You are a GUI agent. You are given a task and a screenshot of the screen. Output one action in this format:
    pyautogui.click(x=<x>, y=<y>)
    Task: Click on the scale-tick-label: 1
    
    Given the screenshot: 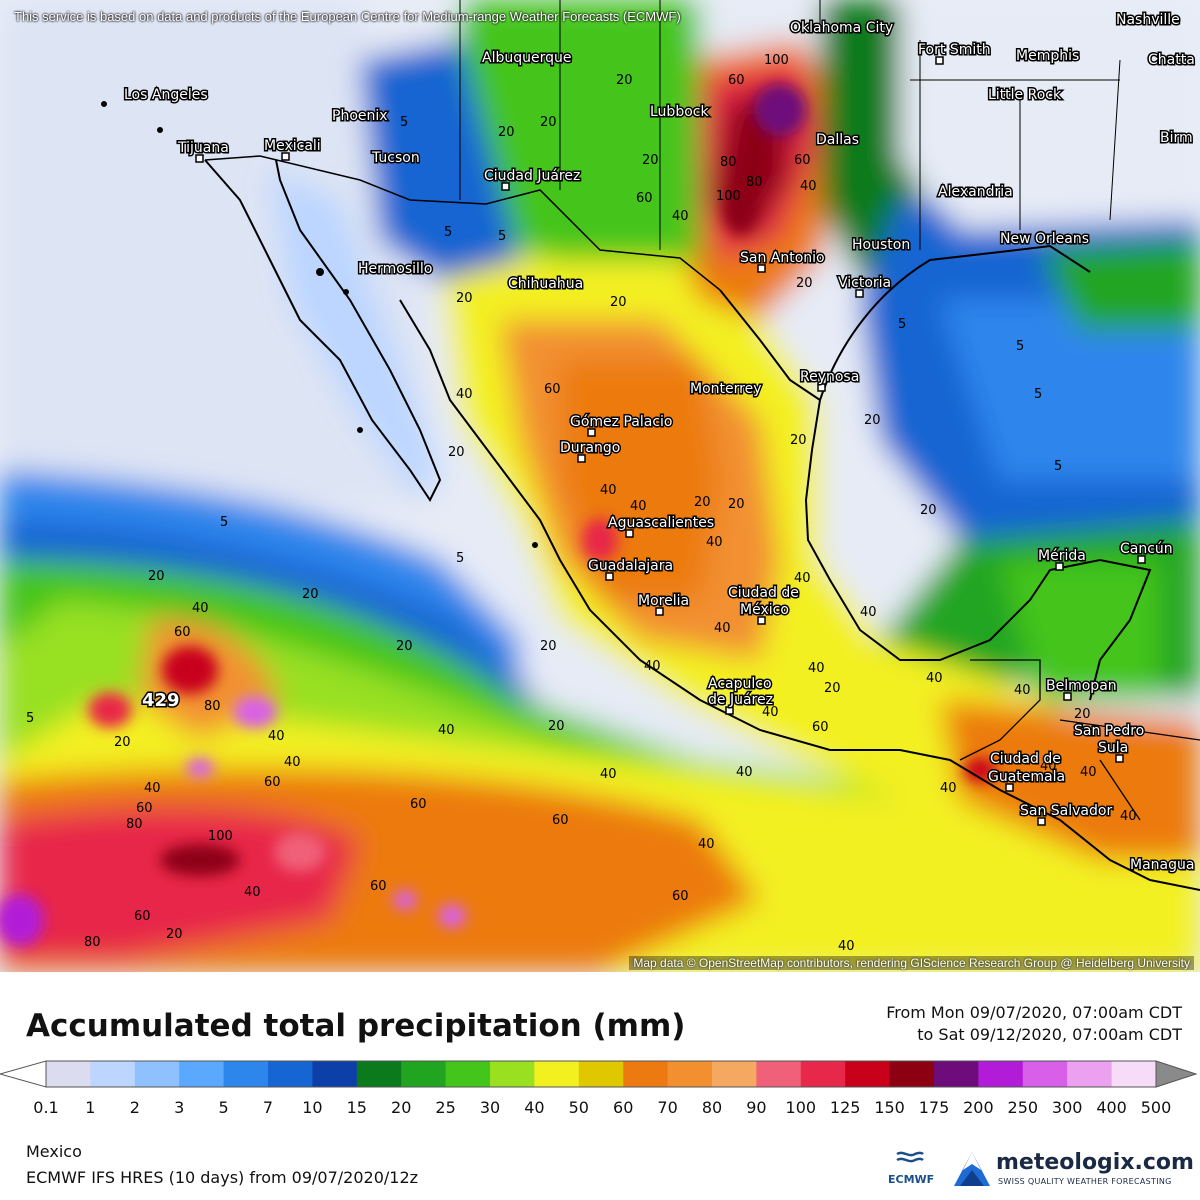 What is the action you would take?
    pyautogui.click(x=90, y=1107)
    